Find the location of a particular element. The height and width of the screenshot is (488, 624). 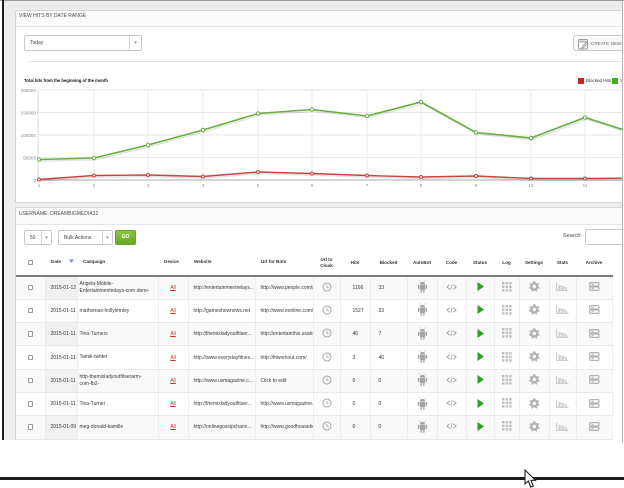

svg-text: 2 is located at coordinates (94, 185).